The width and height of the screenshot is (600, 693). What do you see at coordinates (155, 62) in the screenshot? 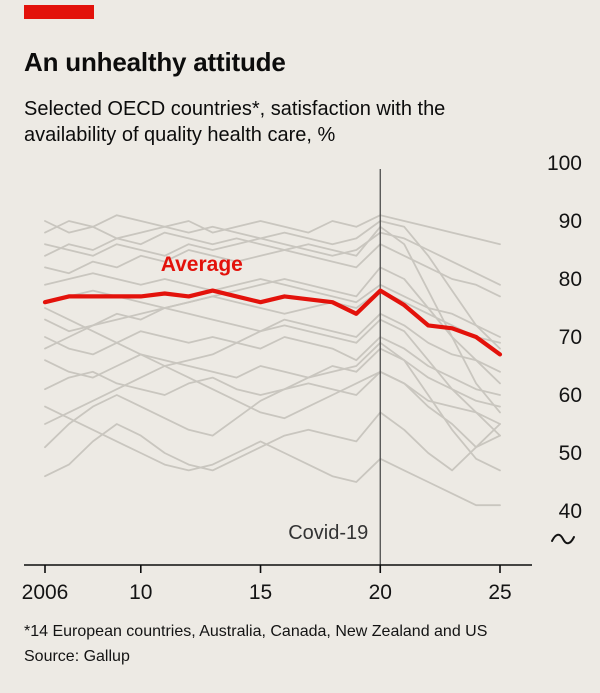
I see `page-title: An unhealthy attitude` at bounding box center [155, 62].